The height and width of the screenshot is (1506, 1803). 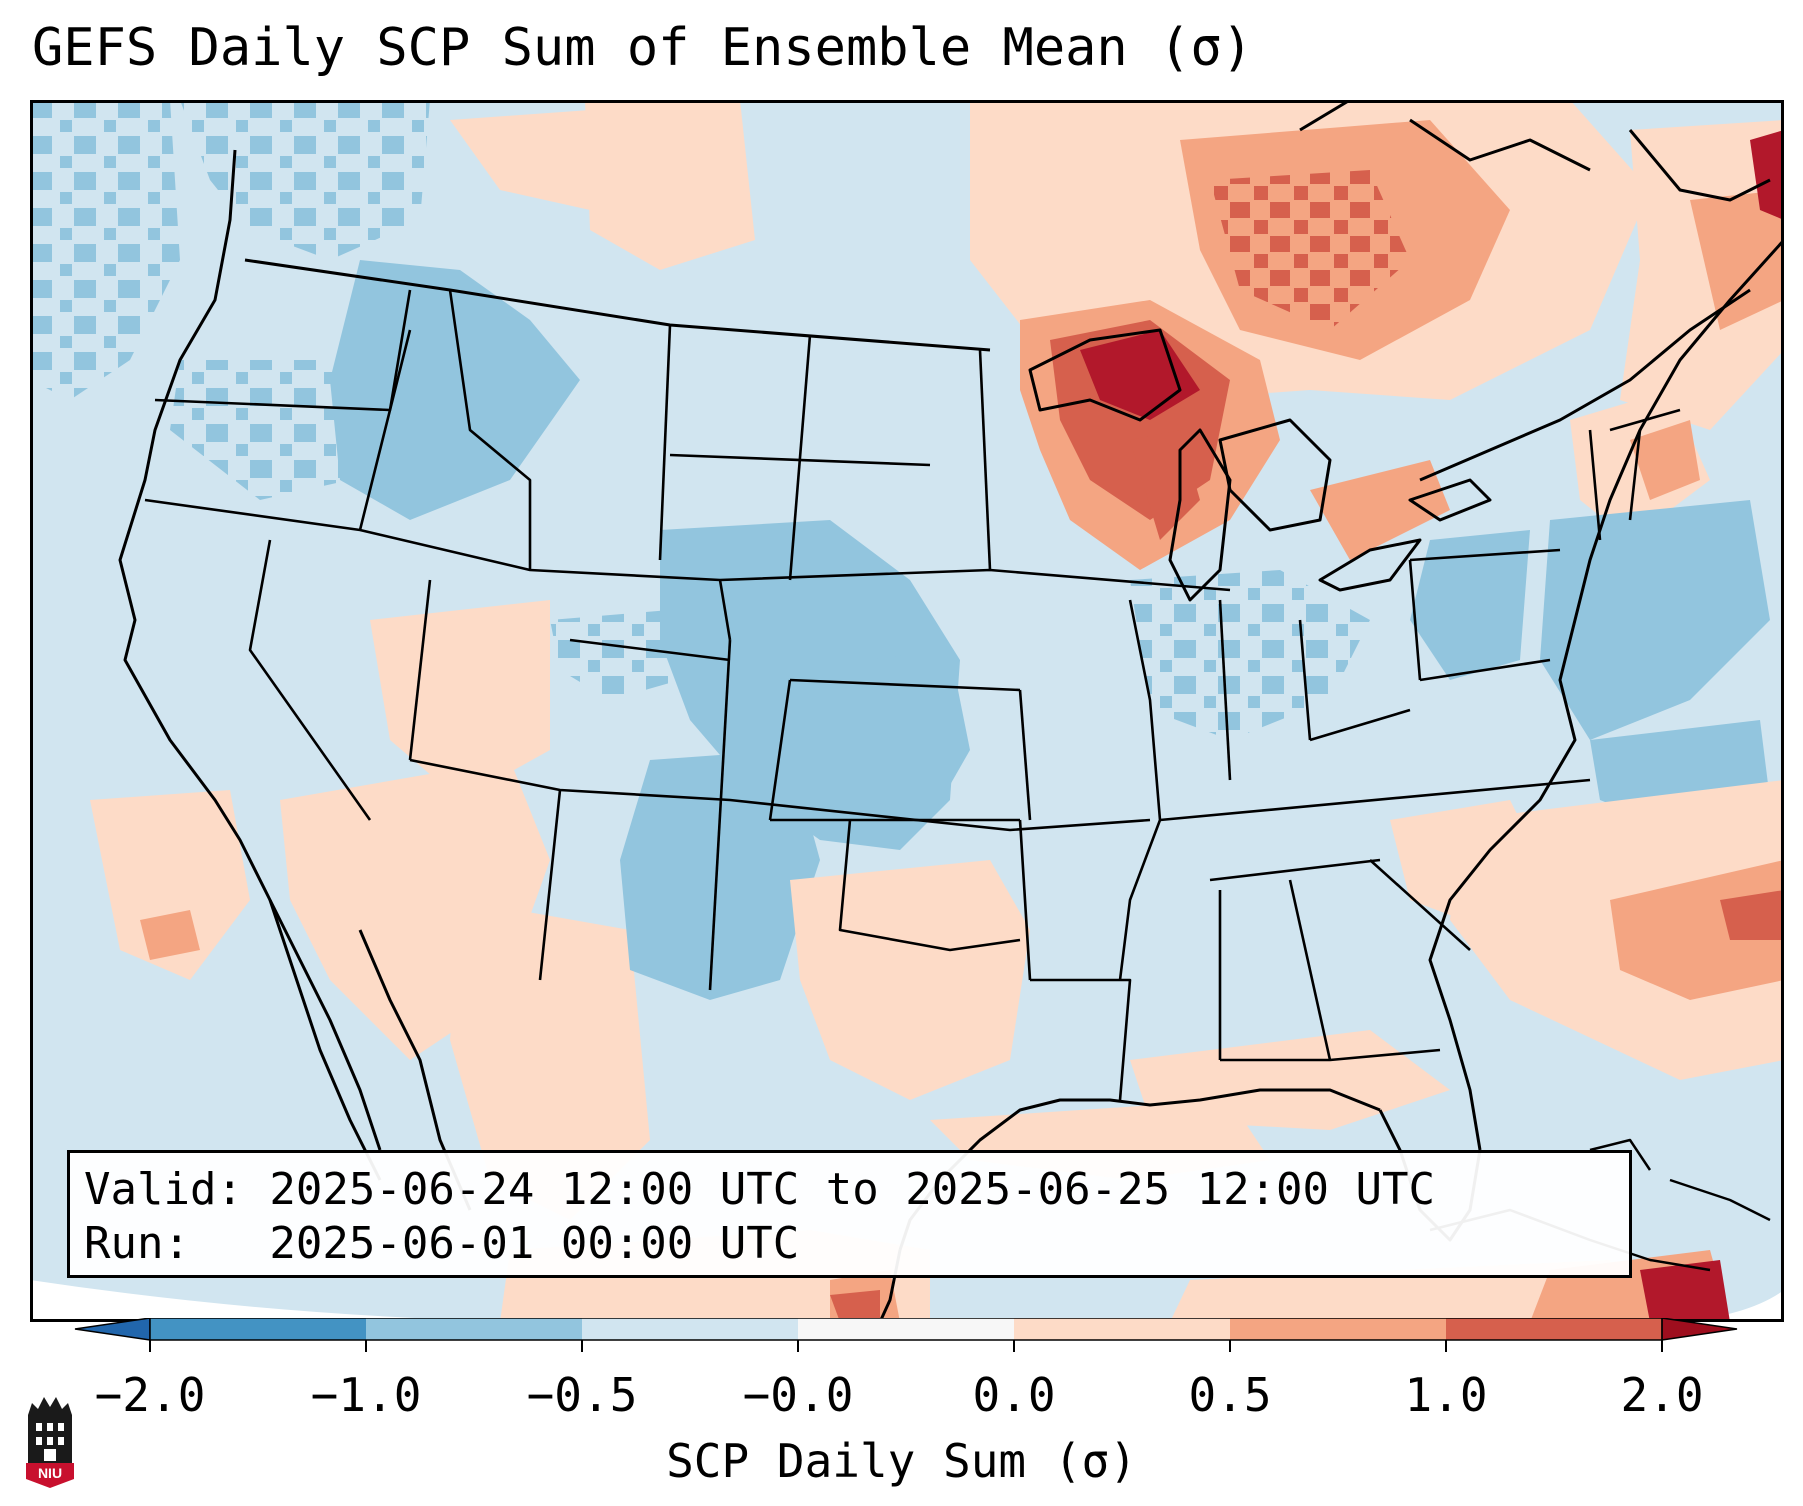 I want to click on colorbar-tick-label: −0.5, so click(x=582, y=1395).